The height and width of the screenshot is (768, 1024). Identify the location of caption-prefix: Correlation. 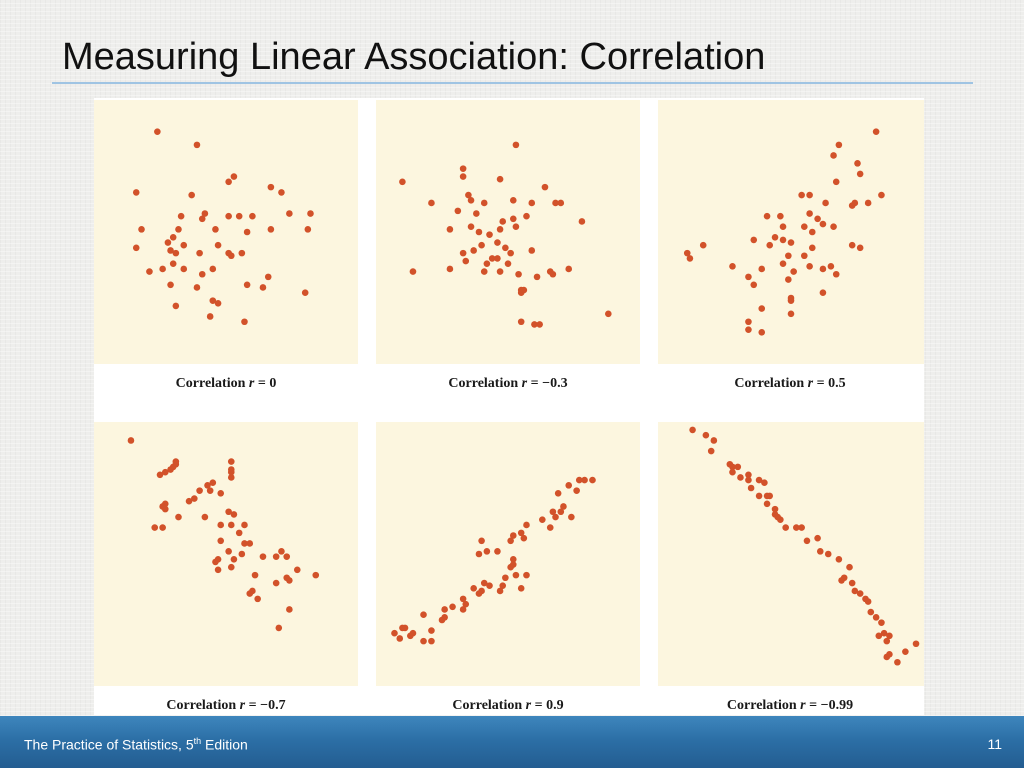
(763, 705).